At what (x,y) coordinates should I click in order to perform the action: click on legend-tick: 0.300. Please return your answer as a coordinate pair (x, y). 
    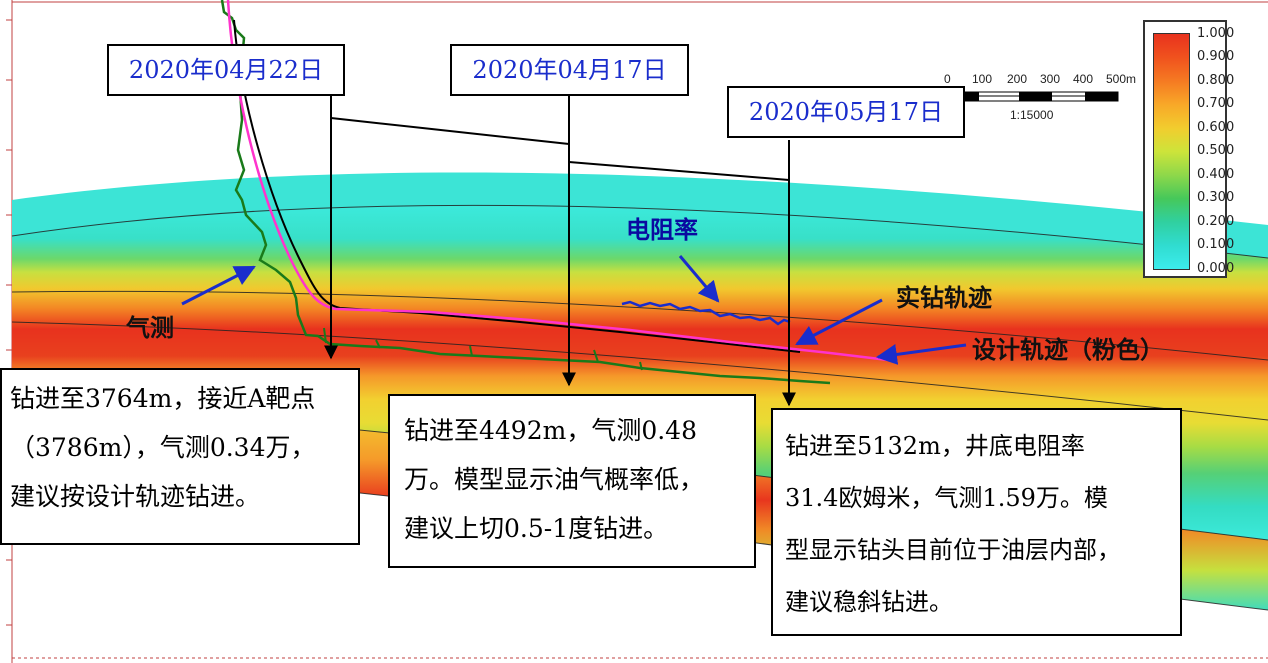
    Looking at the image, I should click on (1216, 197).